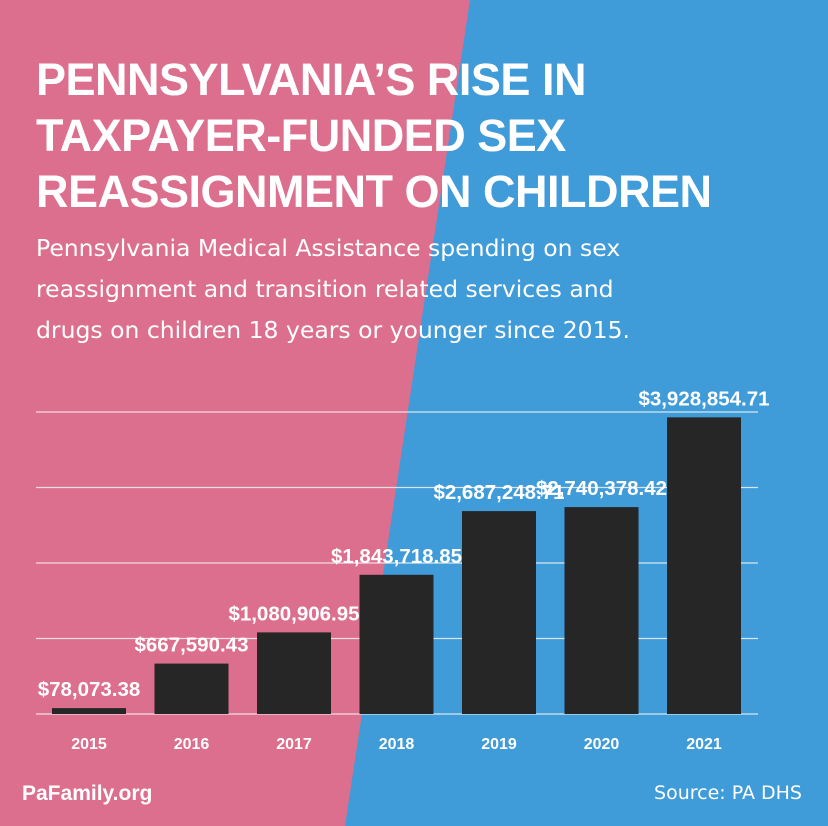 The width and height of the screenshot is (828, 826). Describe the element at coordinates (192, 744) in the screenshot. I see `x-tick-label: 2016` at that location.